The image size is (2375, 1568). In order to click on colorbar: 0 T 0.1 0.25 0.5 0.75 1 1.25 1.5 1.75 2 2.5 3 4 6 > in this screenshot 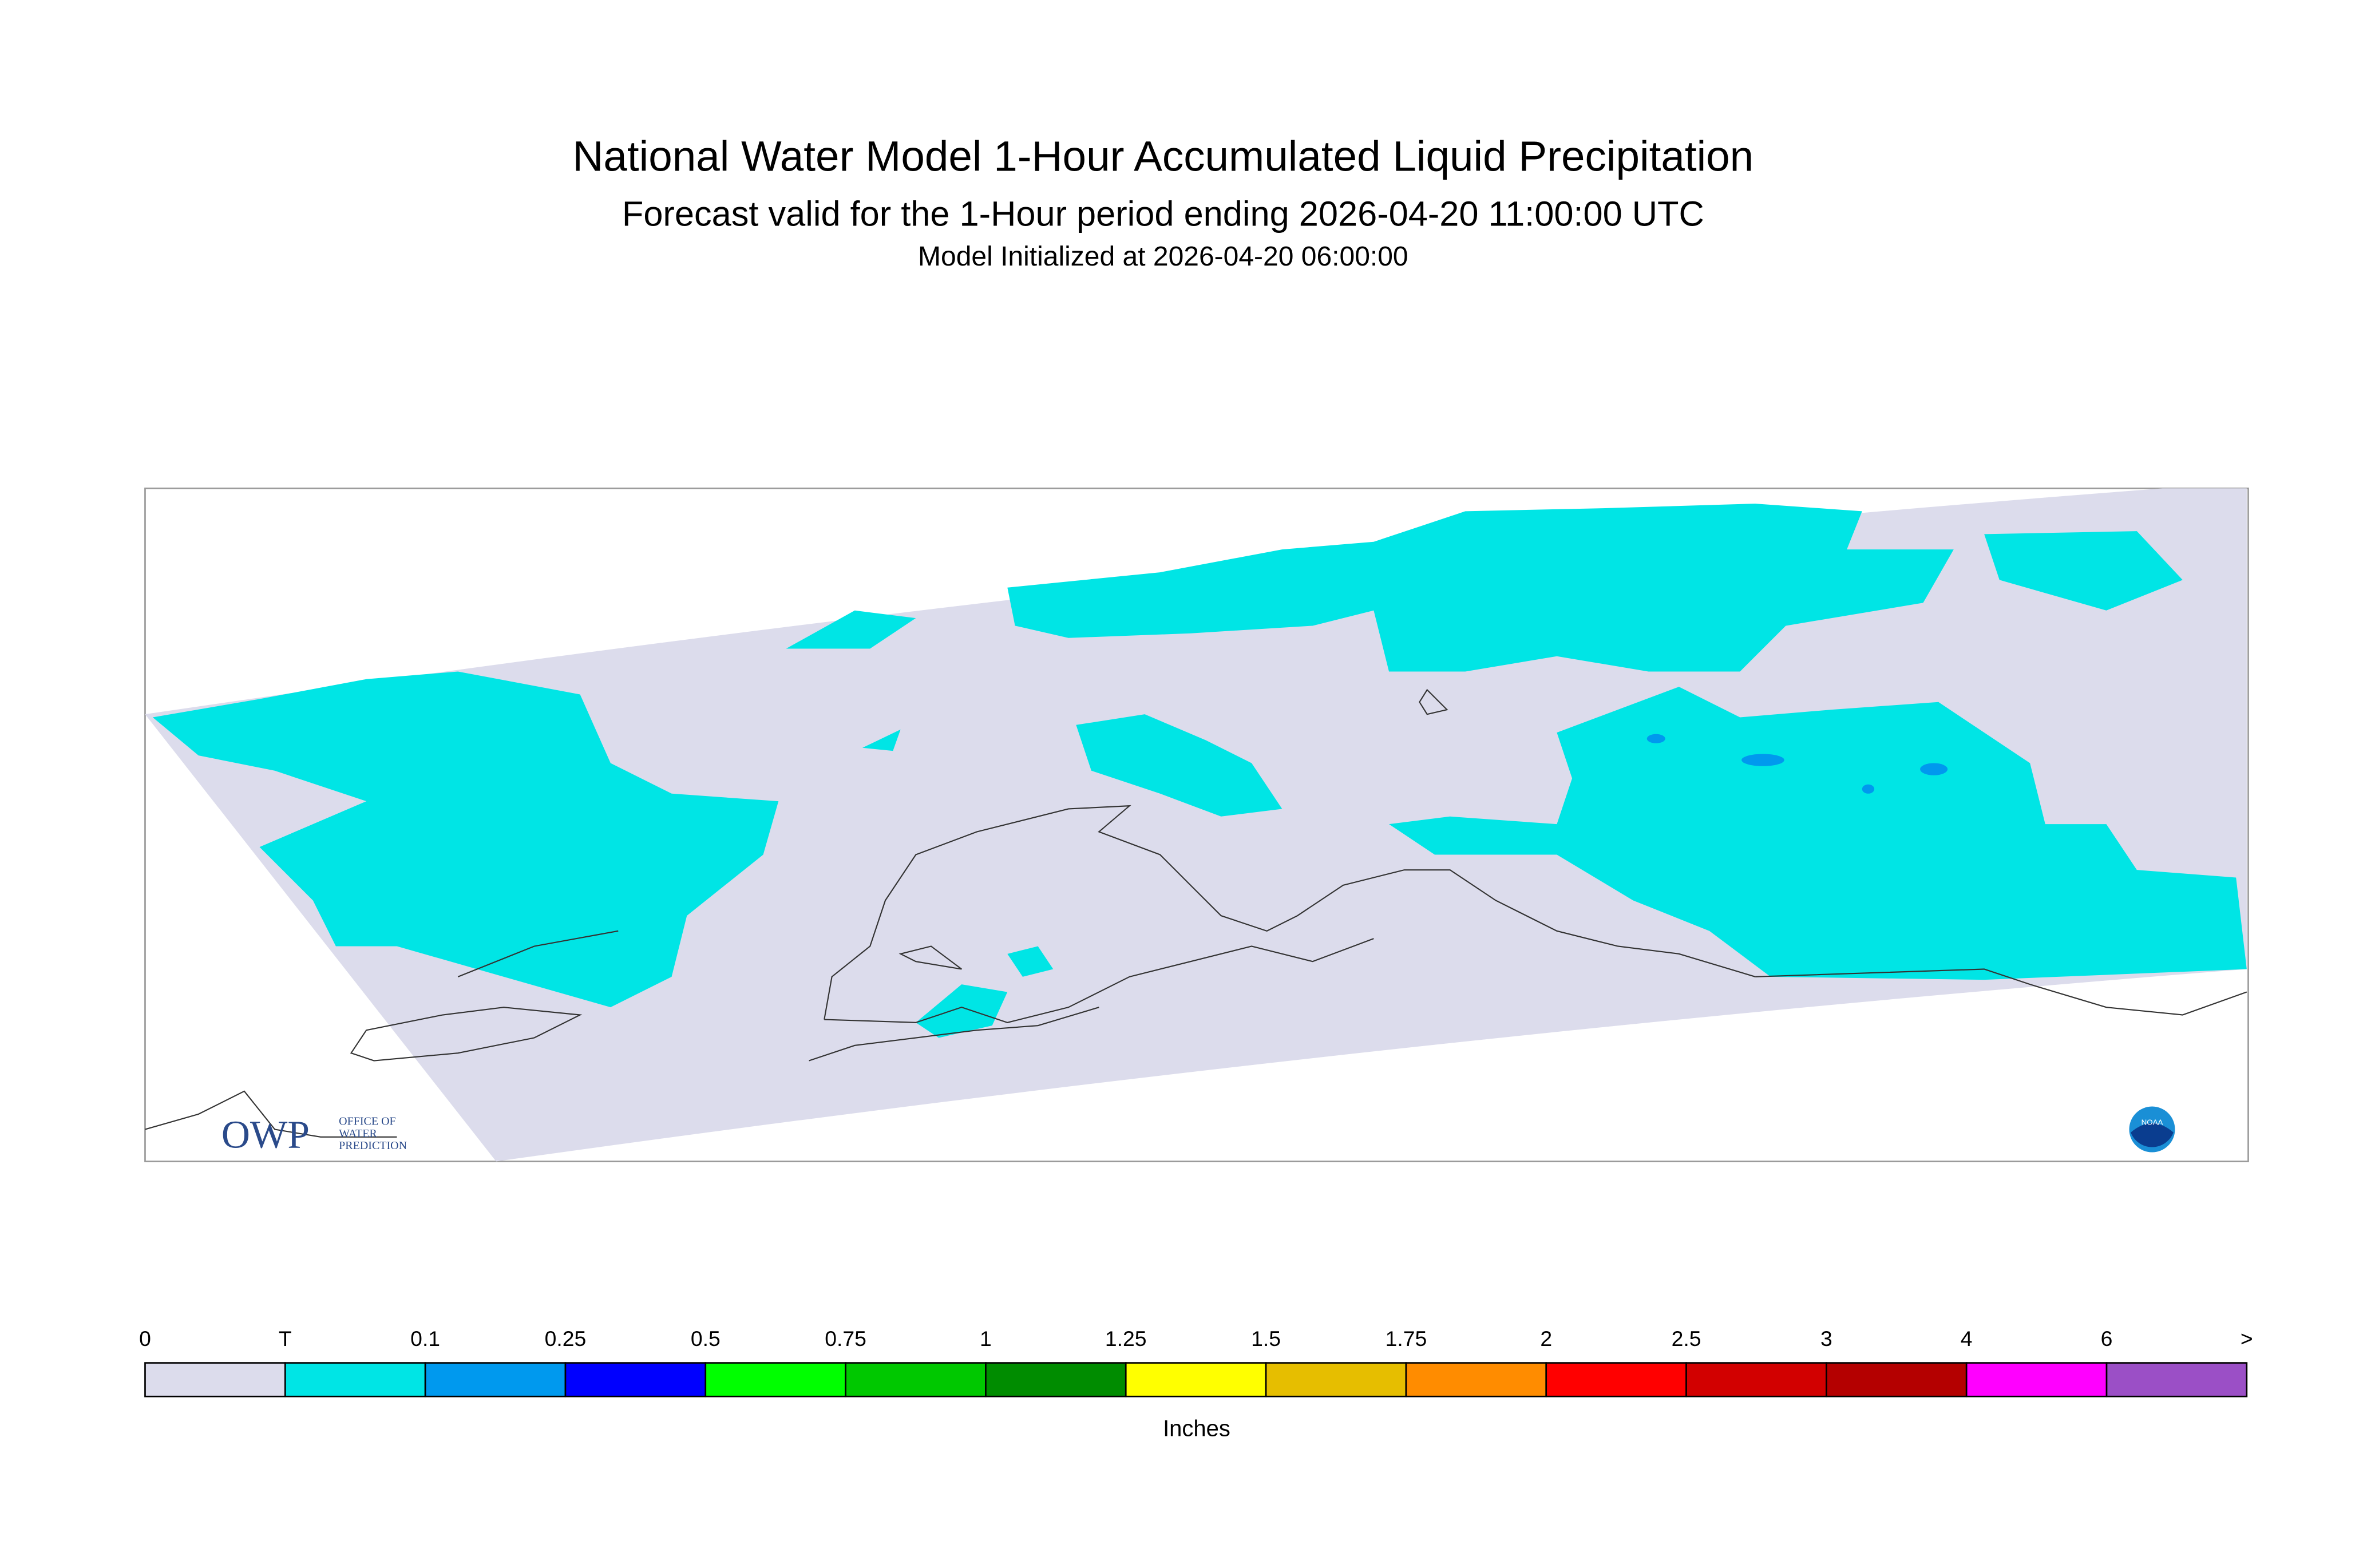, I will do `click(1196, 1362)`.